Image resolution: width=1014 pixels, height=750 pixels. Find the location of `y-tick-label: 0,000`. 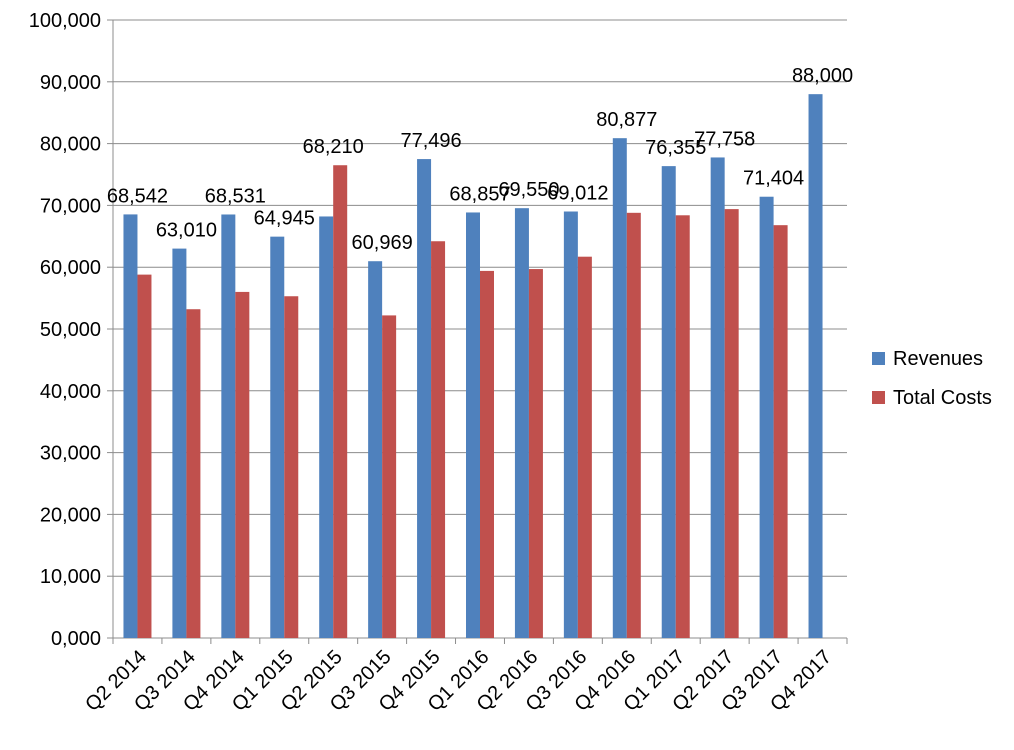

y-tick-label: 0,000 is located at coordinates (76, 639).